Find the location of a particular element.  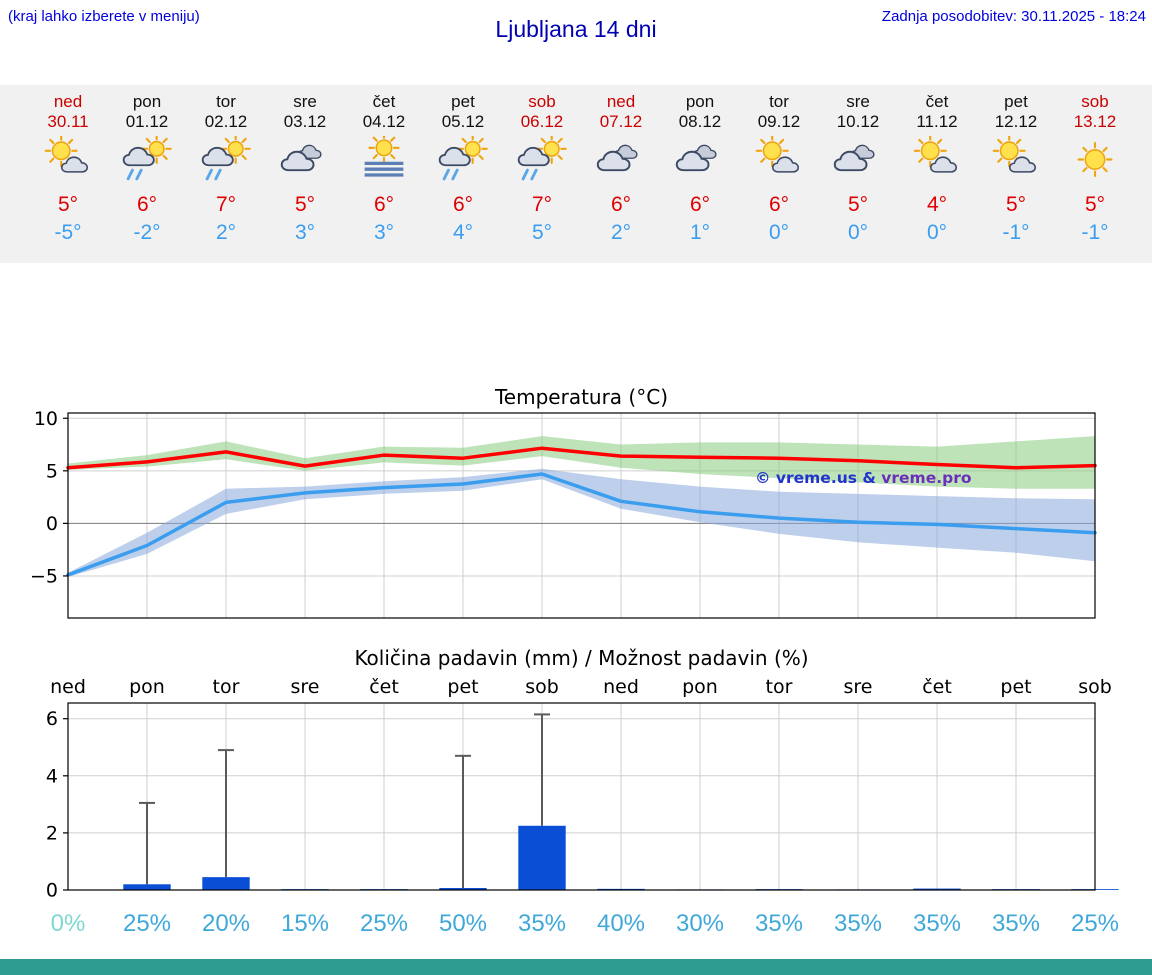

forecast-day: sob 13.12 5° -1° is located at coordinates (1095, 165).